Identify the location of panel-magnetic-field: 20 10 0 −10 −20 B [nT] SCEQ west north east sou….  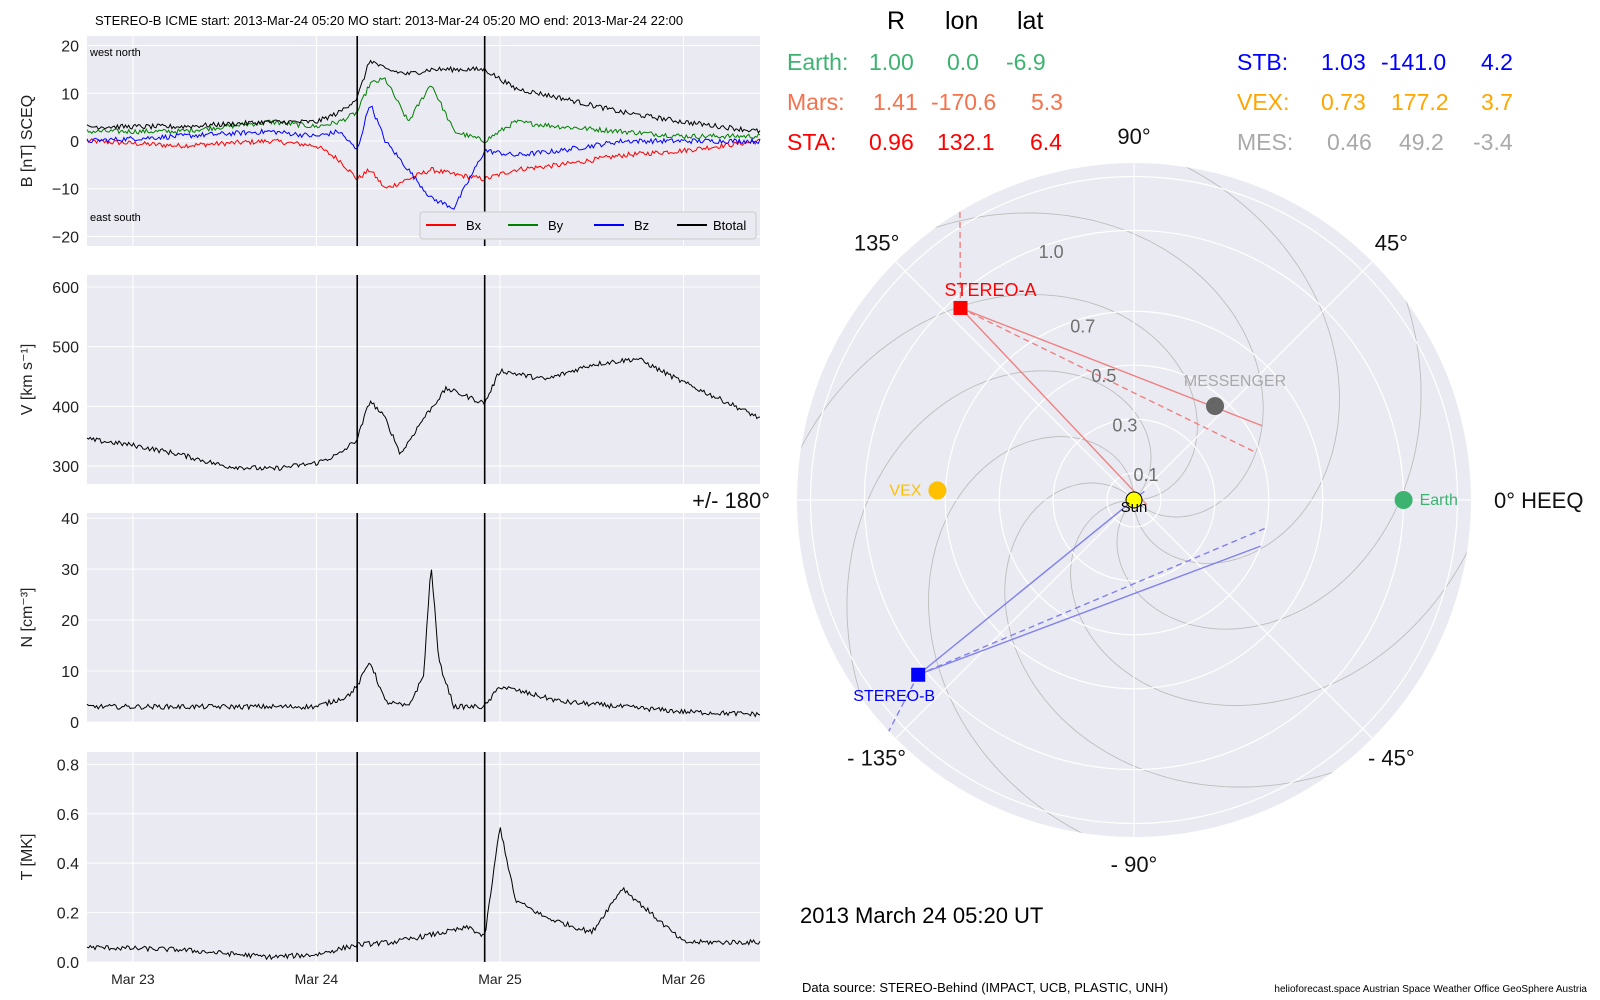
(390, 141).